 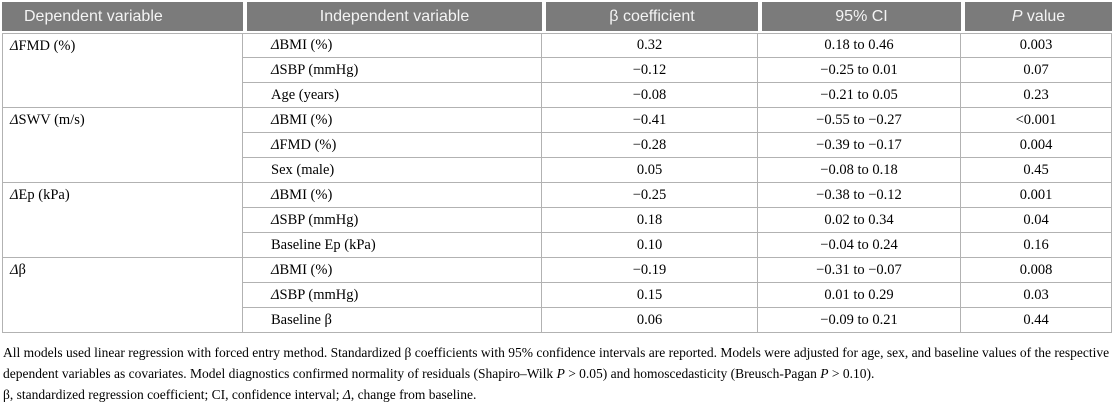 I want to click on ci-cell: 0.18 to 0.46, so click(x=859, y=45).